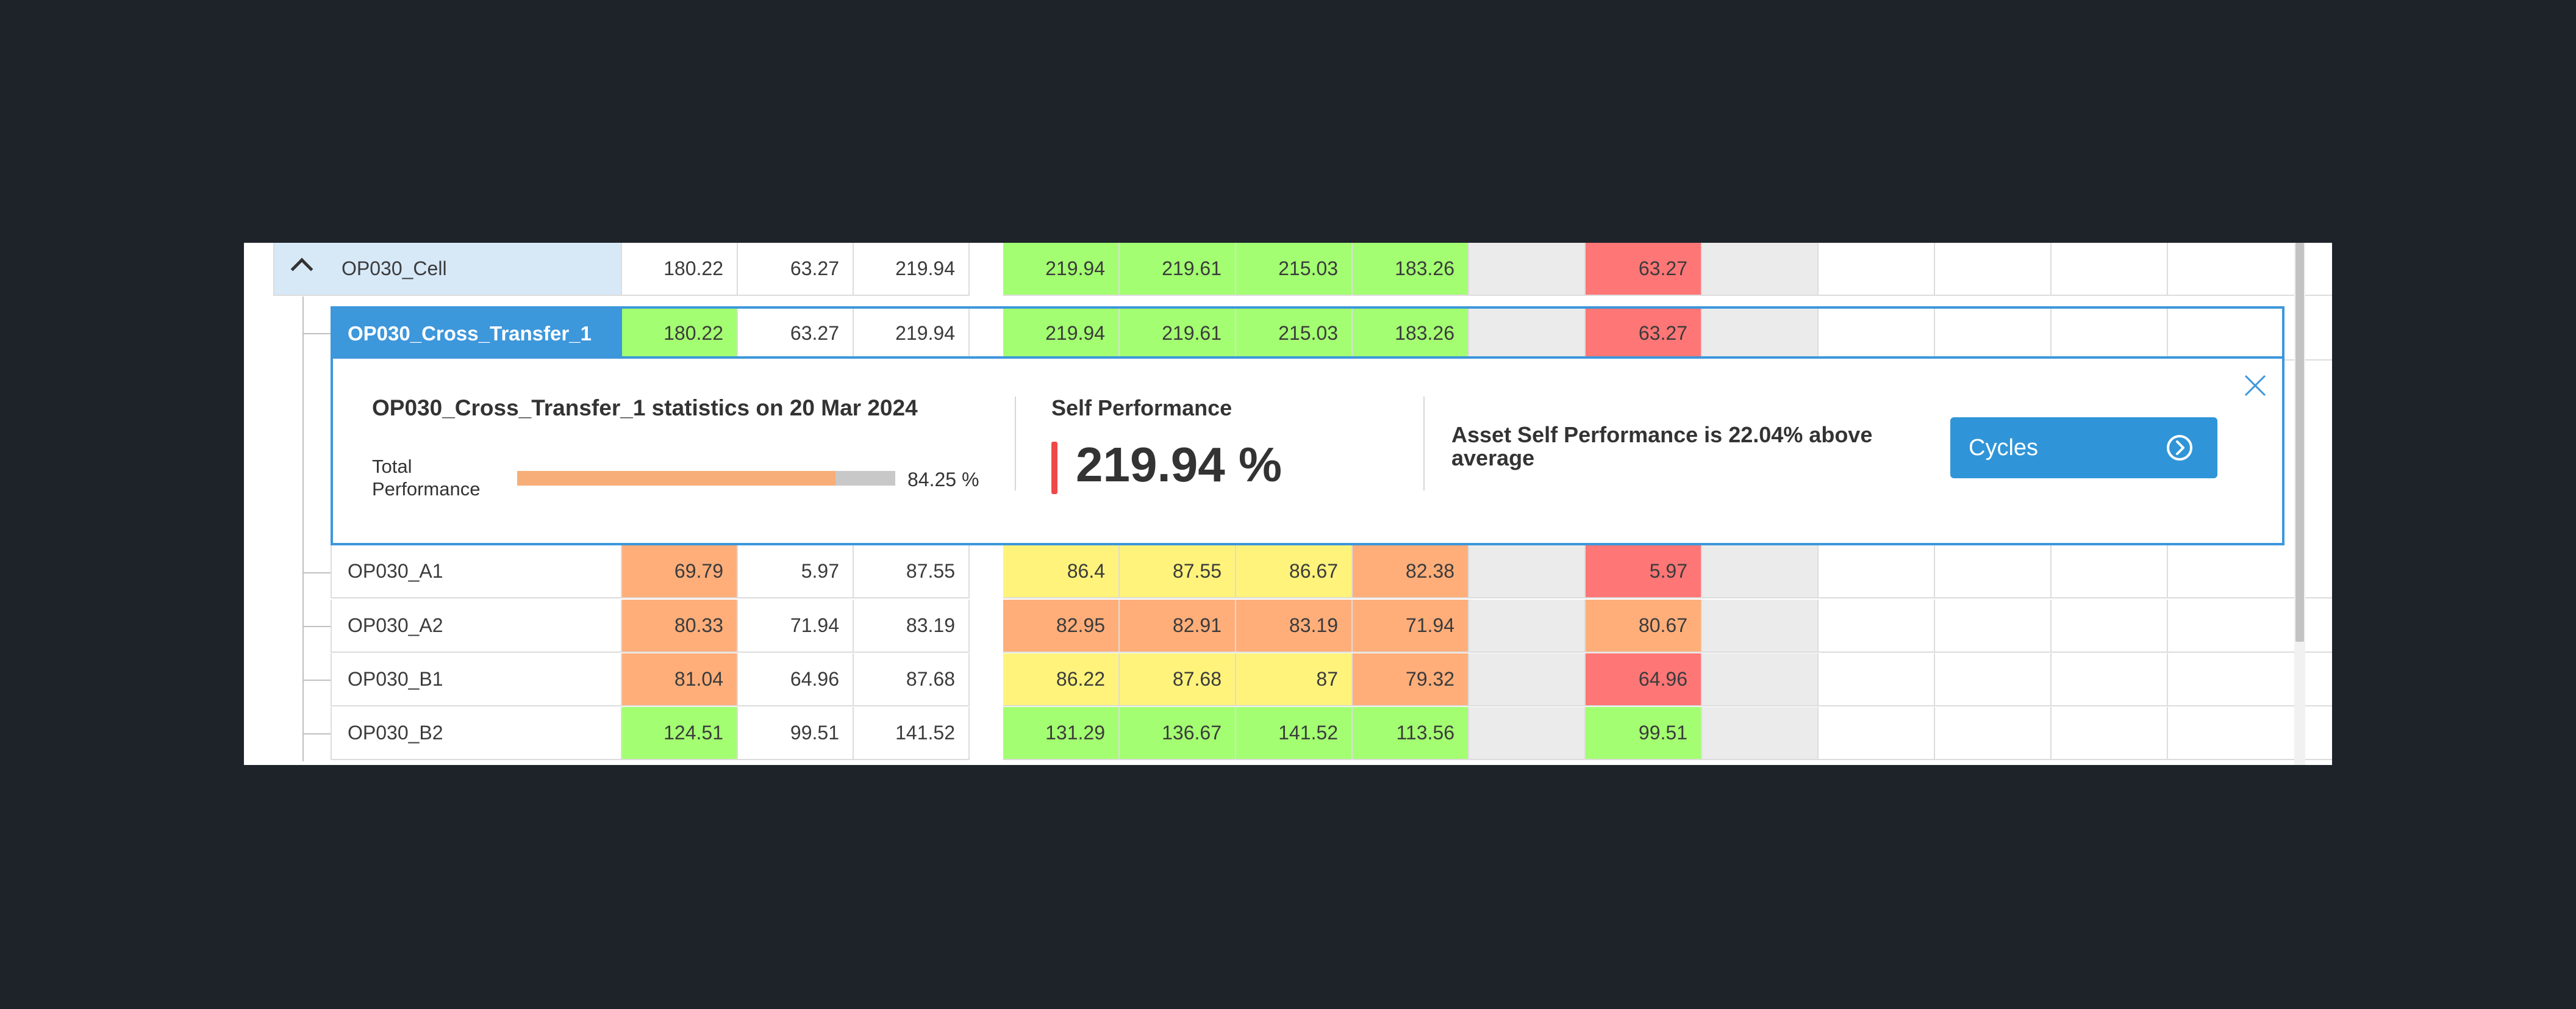 The height and width of the screenshot is (1009, 2576). Describe the element at coordinates (476, 733) in the screenshot. I see `asset-name-cell: OP030_B2` at that location.